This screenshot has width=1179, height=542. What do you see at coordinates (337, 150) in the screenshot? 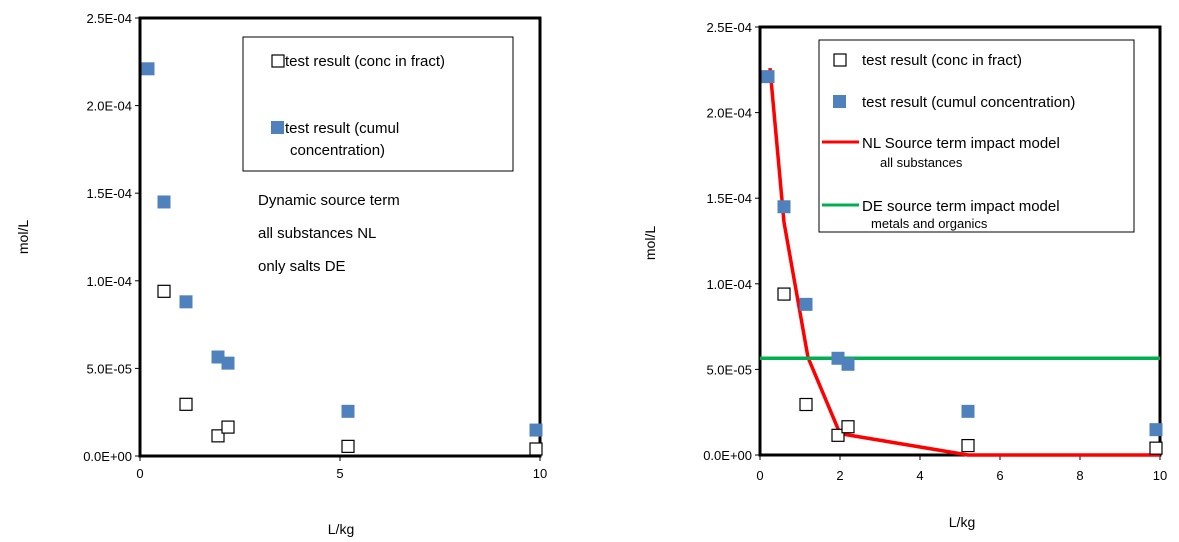
I see `legend-label-cumul-line2: concentration)` at bounding box center [337, 150].